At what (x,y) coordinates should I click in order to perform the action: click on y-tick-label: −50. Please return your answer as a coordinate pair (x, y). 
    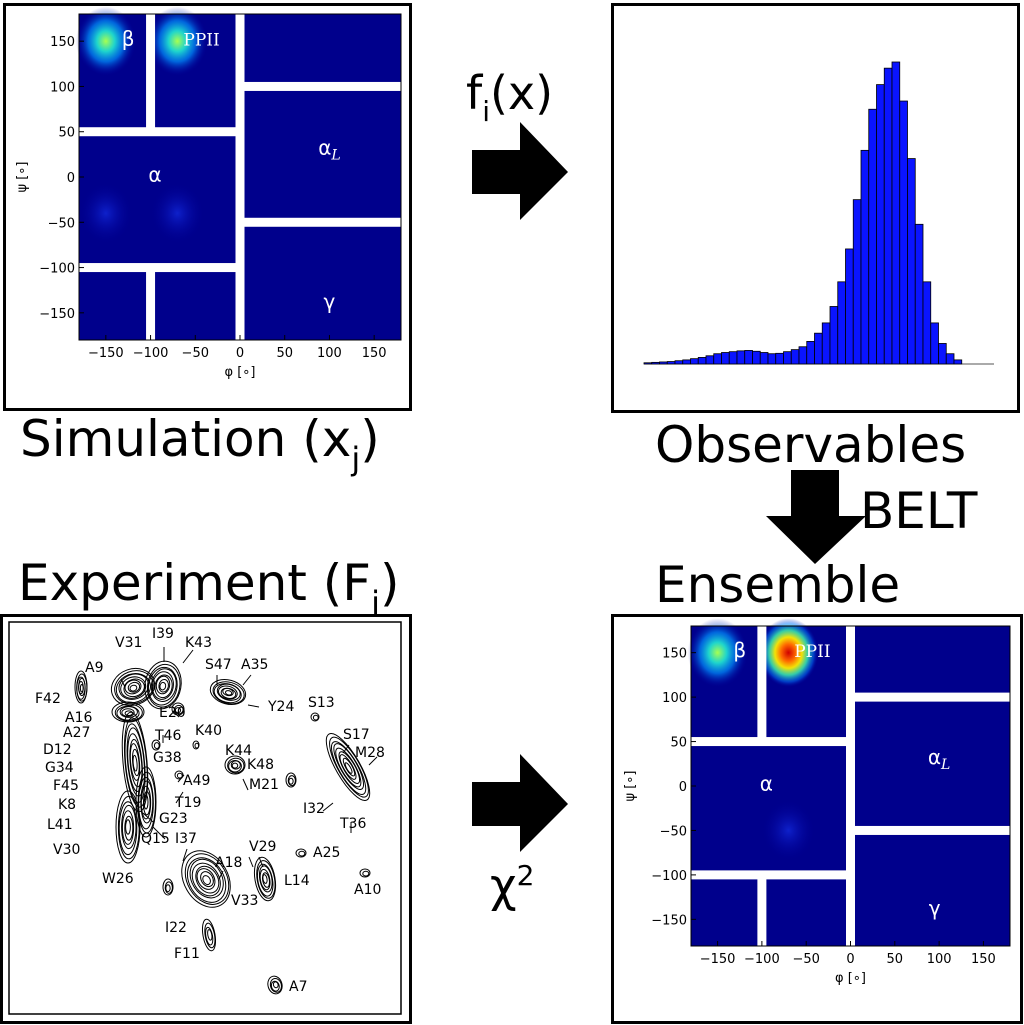
    Looking at the image, I should click on (673, 831).